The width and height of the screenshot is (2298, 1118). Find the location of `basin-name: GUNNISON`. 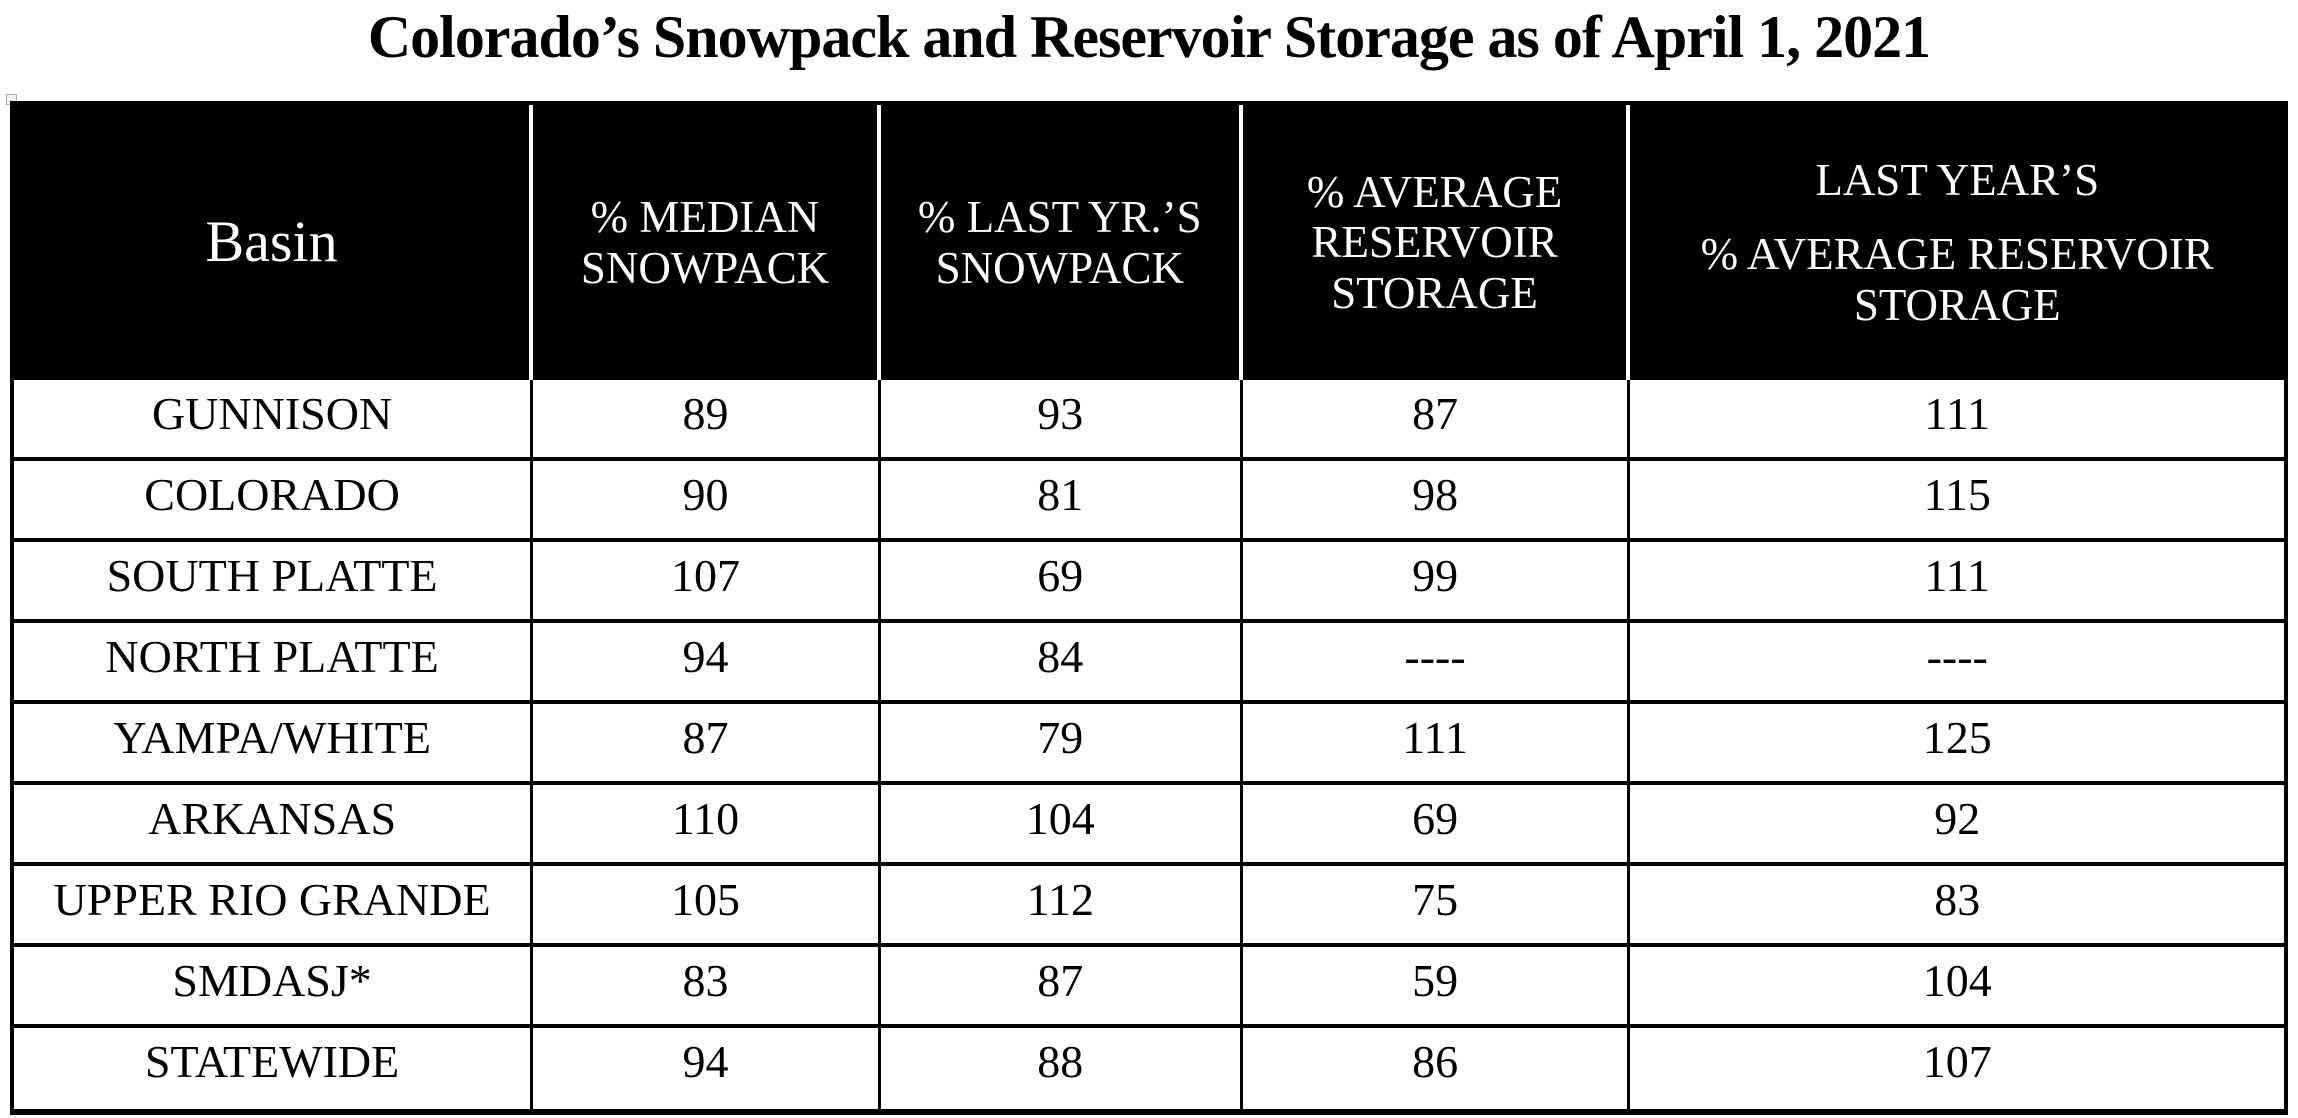

basin-name: GUNNISON is located at coordinates (272, 413).